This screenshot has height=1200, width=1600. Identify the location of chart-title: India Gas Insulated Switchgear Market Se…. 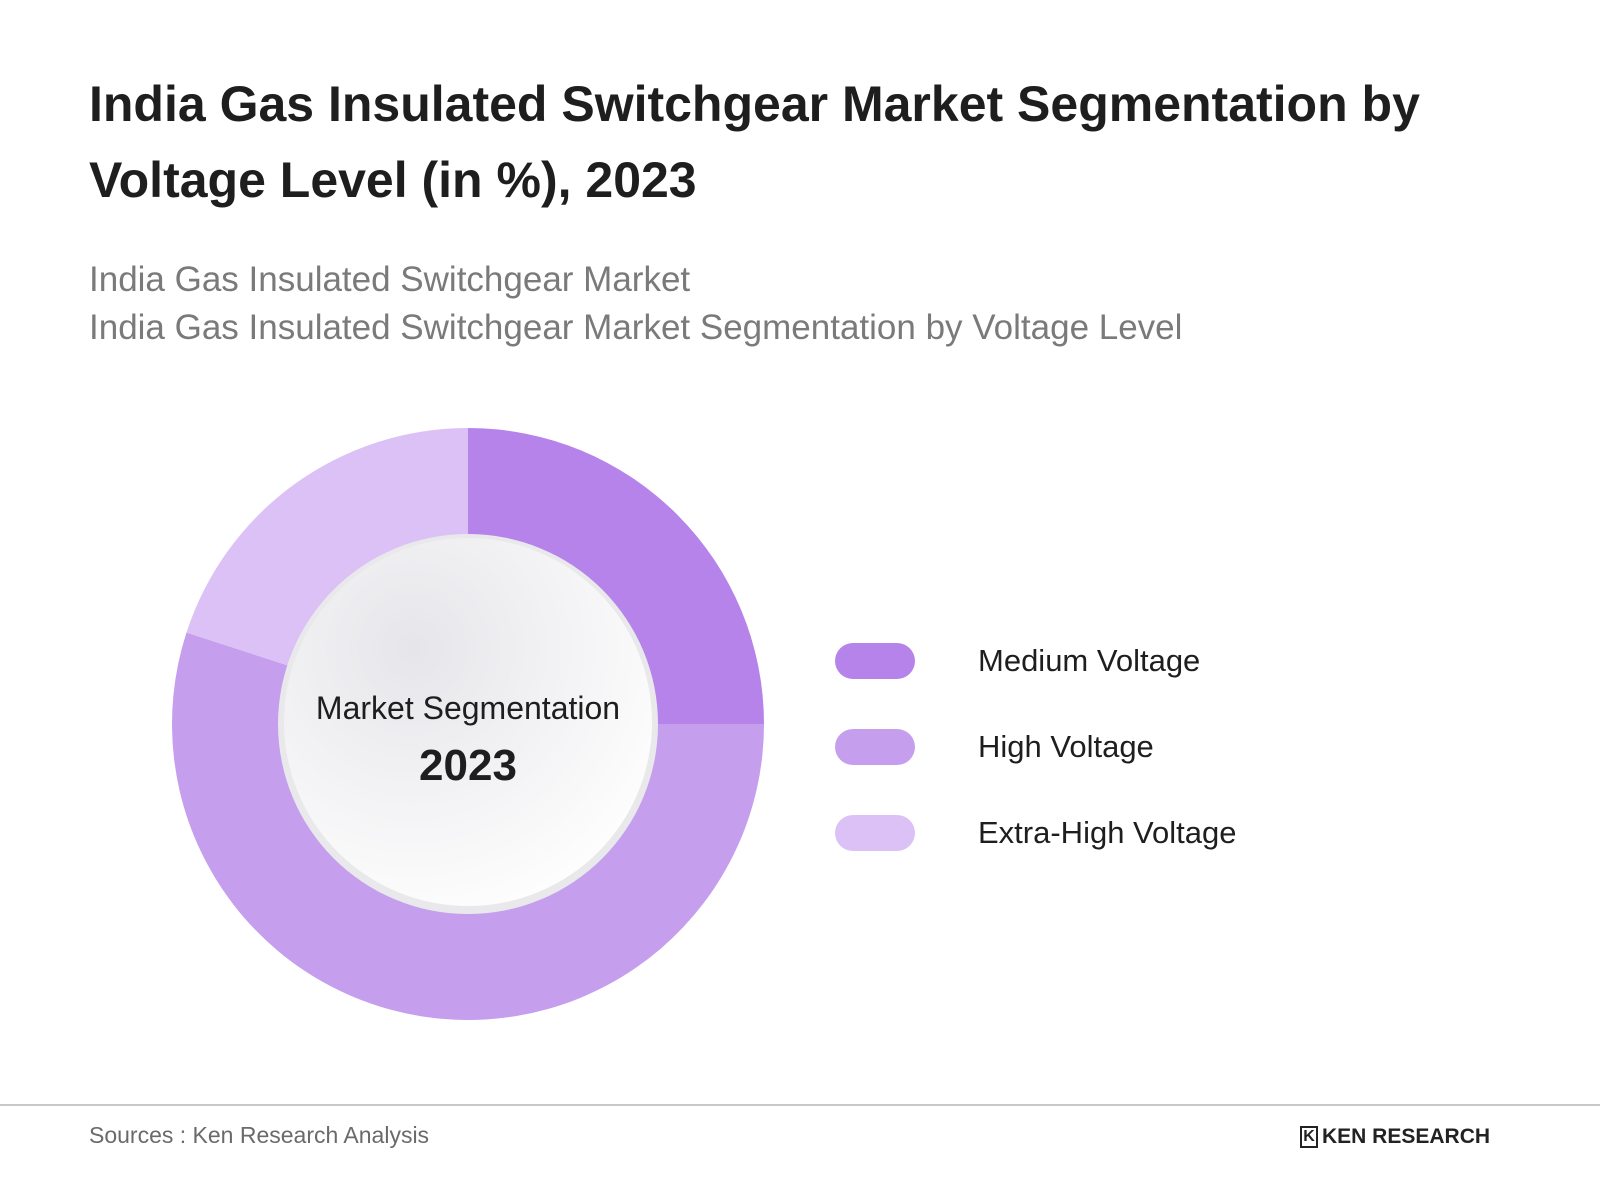
(754, 142).